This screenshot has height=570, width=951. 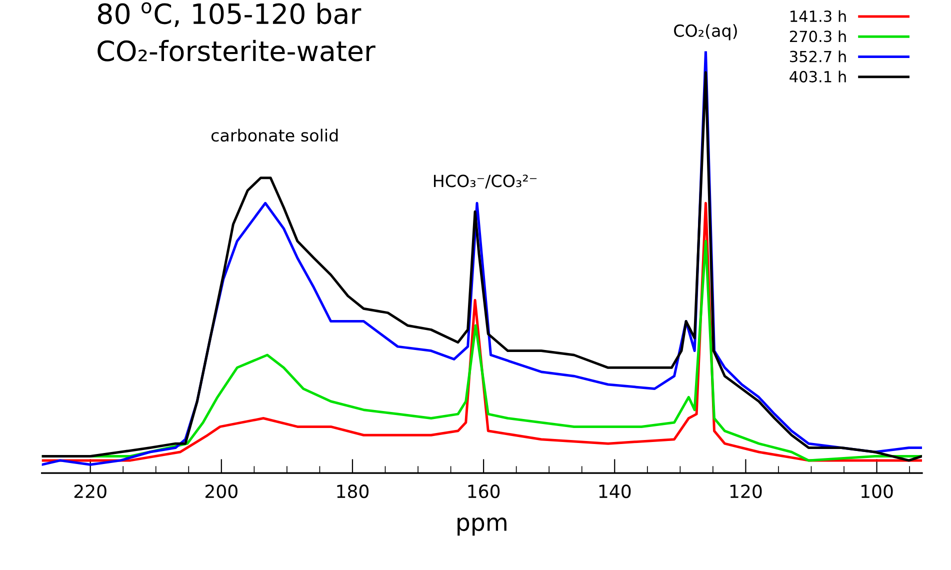 What do you see at coordinates (818, 76) in the screenshot?
I see `legend-label: 403.1 h` at bounding box center [818, 76].